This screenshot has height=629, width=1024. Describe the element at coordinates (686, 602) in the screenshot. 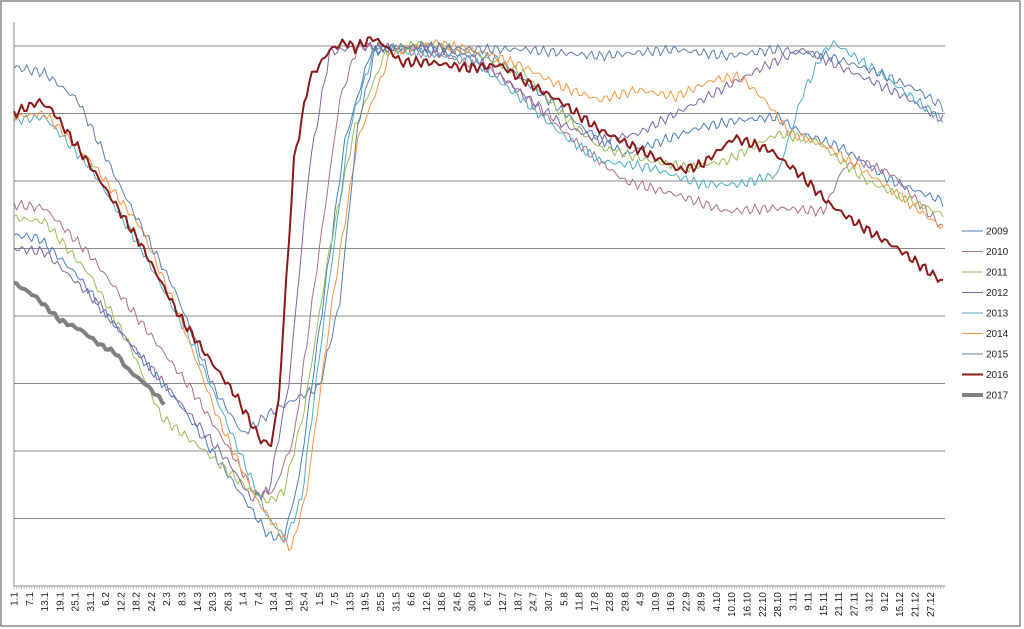

I see `x-tick-label: 22.9` at that location.